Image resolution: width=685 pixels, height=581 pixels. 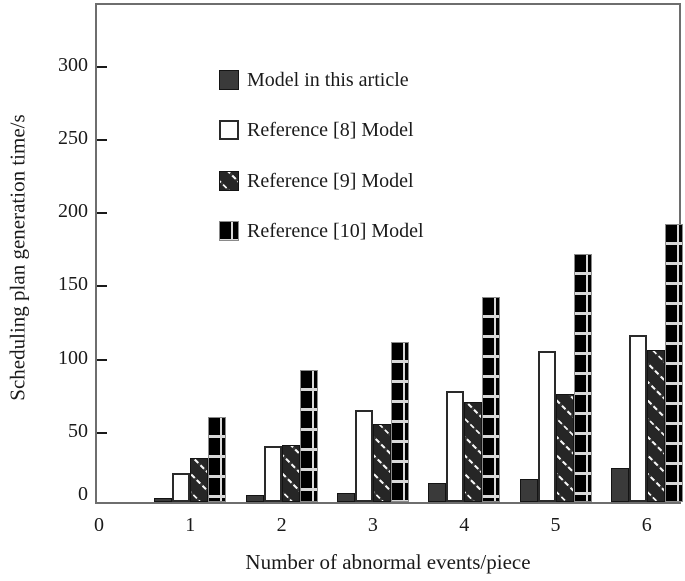 What do you see at coordinates (328, 80) in the screenshot?
I see `legend-label: Model in this article` at bounding box center [328, 80].